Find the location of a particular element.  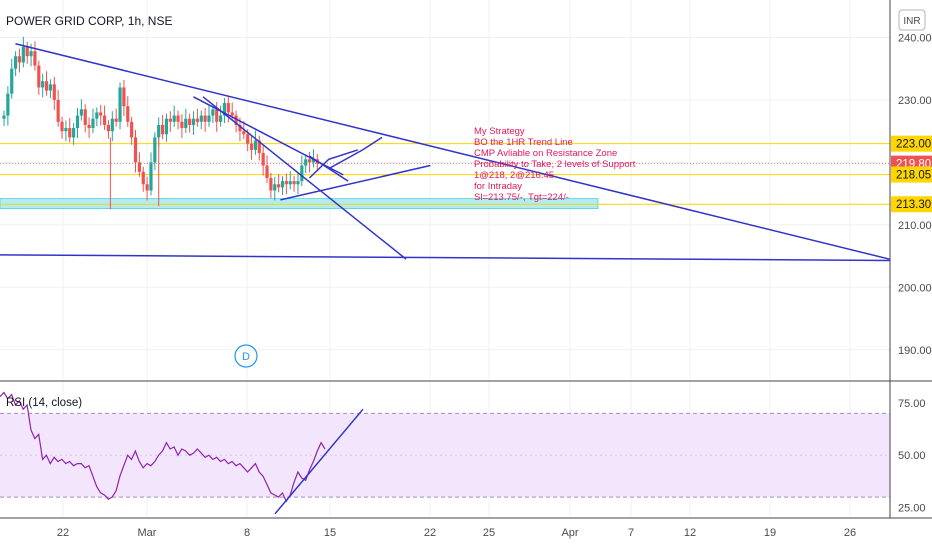

currency-badge-label: INR is located at coordinates (911, 21).